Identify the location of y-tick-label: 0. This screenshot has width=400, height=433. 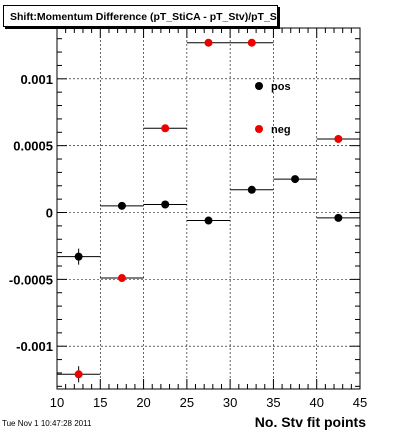
(49, 213).